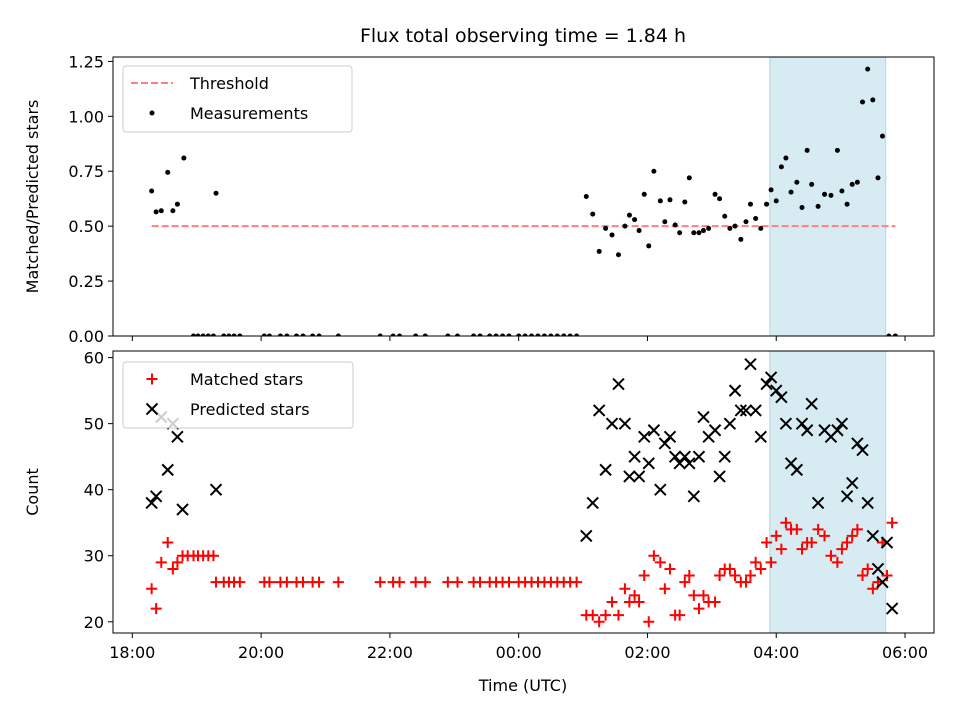 The height and width of the screenshot is (720, 960). I want to click on y-tick-label: 1.25, so click(86, 61).